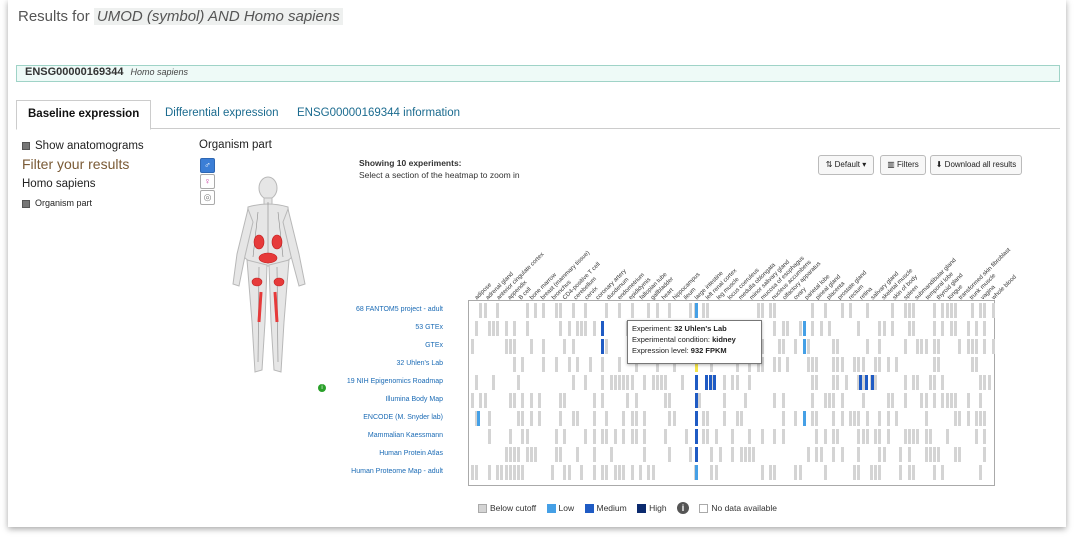 The image size is (1081, 538). I want to click on checkbox-icon, so click(26, 145).